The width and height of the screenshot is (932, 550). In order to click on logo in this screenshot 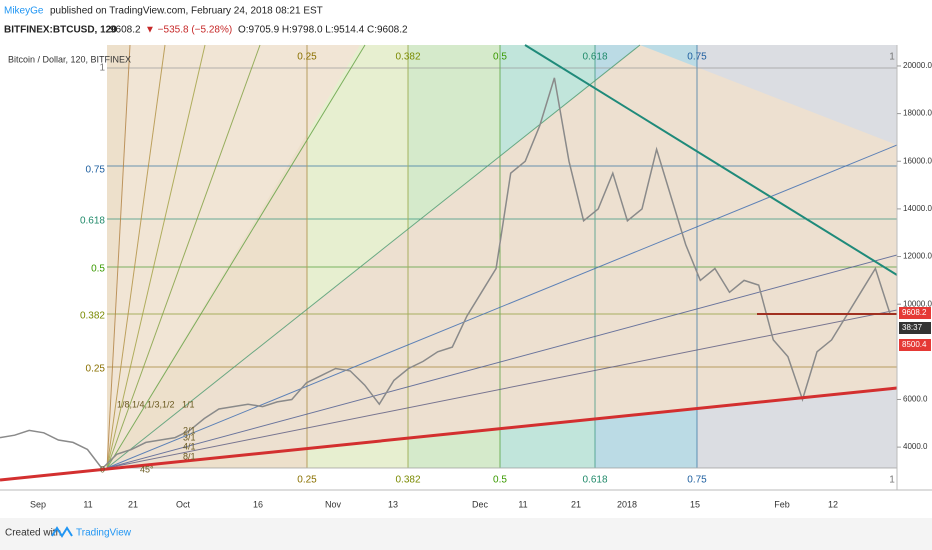, I will do `click(62, 532)`.